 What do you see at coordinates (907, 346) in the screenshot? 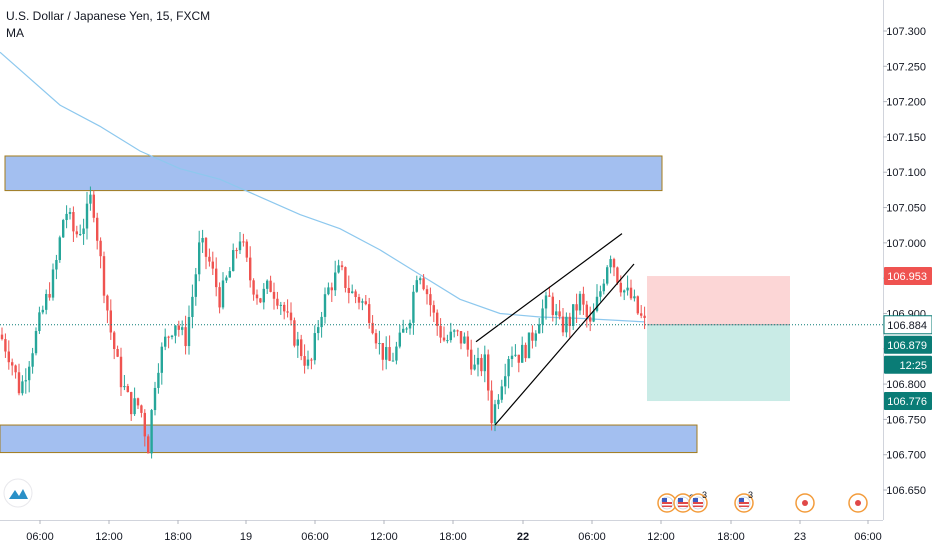
I see `last-price-label: 106.879` at bounding box center [907, 346].